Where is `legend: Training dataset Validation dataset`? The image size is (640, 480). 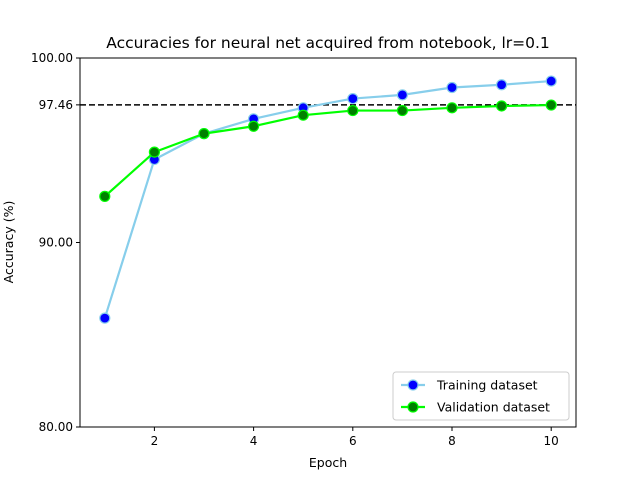 legend: Training dataset Validation dataset is located at coordinates (481, 396).